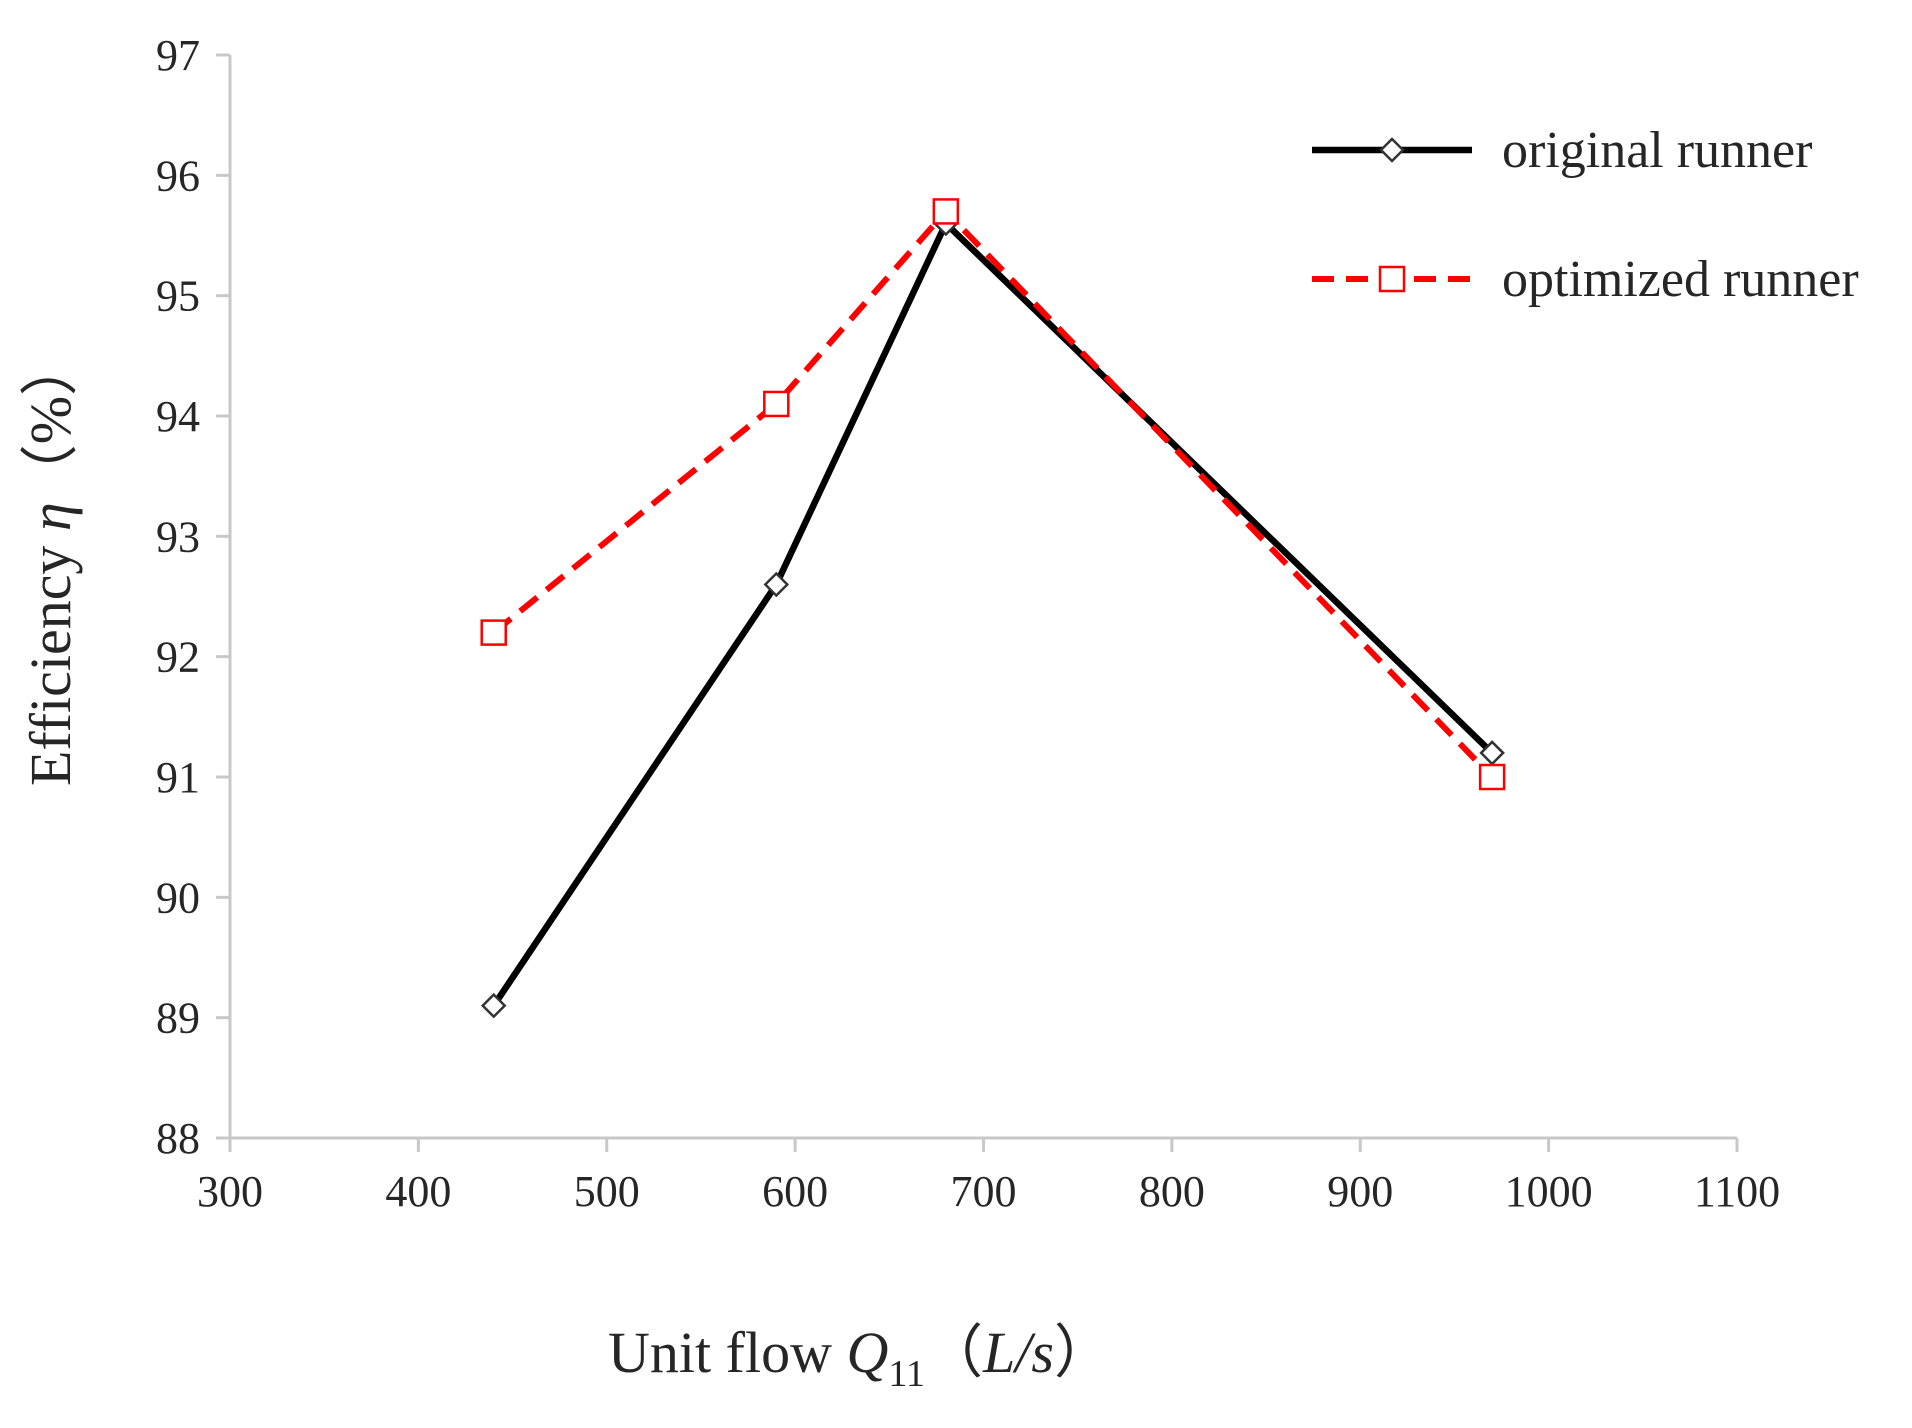 The height and width of the screenshot is (1428, 1912). I want to click on x-tick-label: 700, so click(984, 1191).